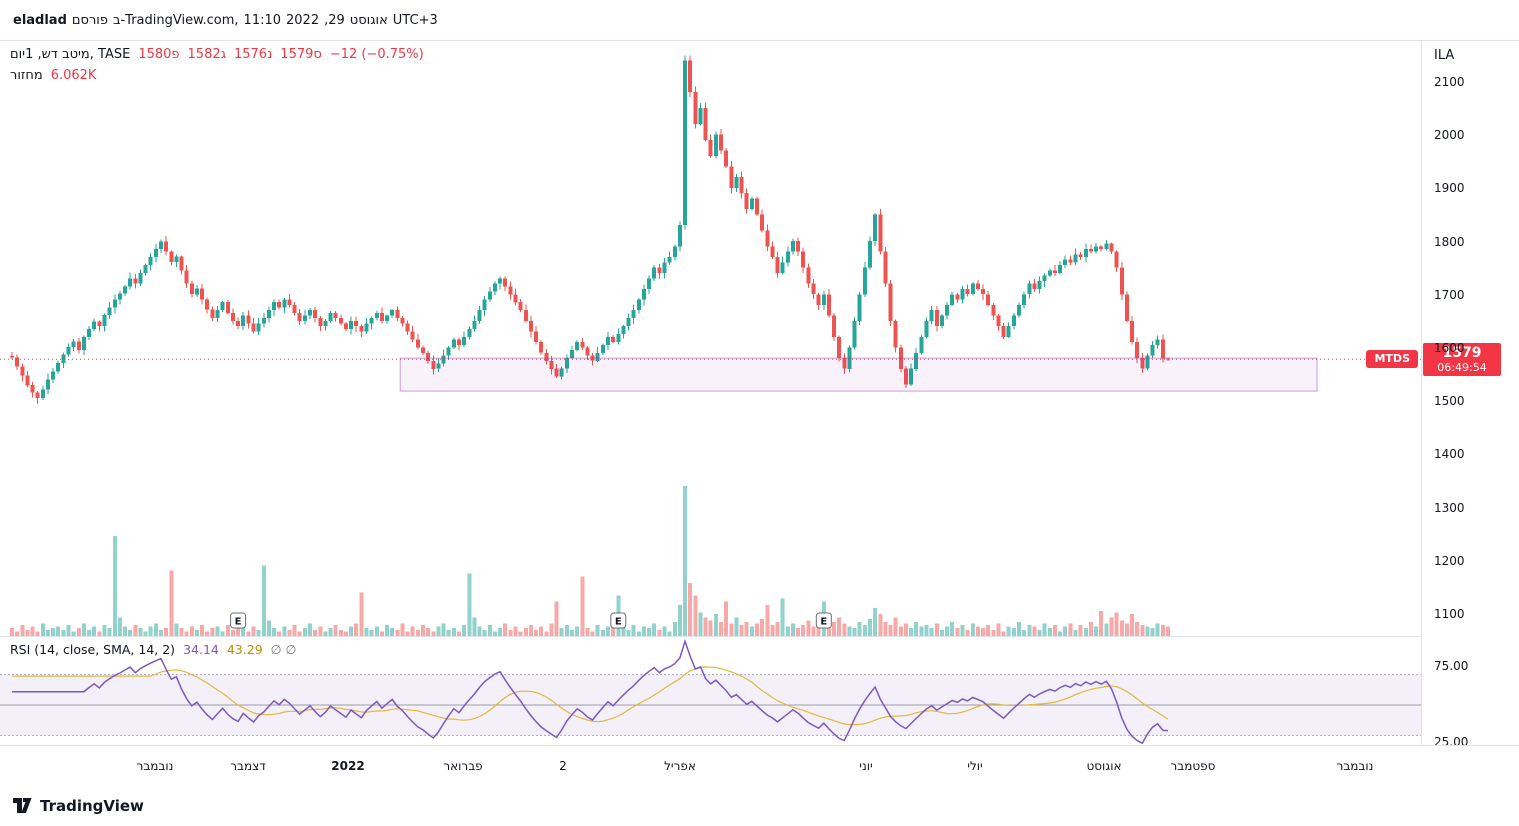 This screenshot has width=1519, height=826. What do you see at coordinates (590, 561) in the screenshot?
I see `volume-bars` at bounding box center [590, 561].